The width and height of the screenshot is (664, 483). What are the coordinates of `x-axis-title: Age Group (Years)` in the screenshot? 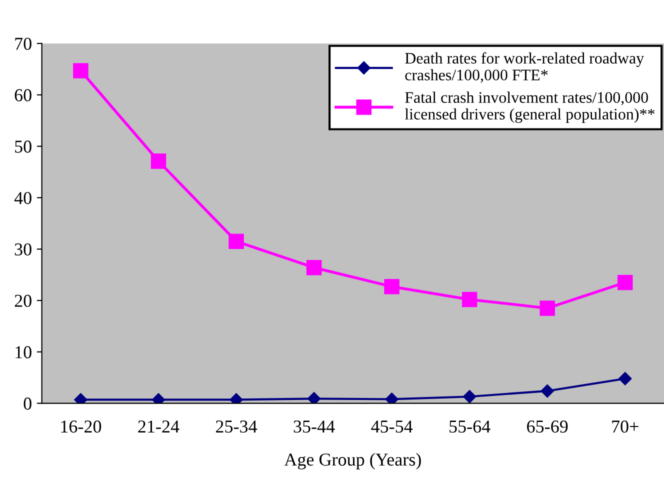 It's located at (352, 461).